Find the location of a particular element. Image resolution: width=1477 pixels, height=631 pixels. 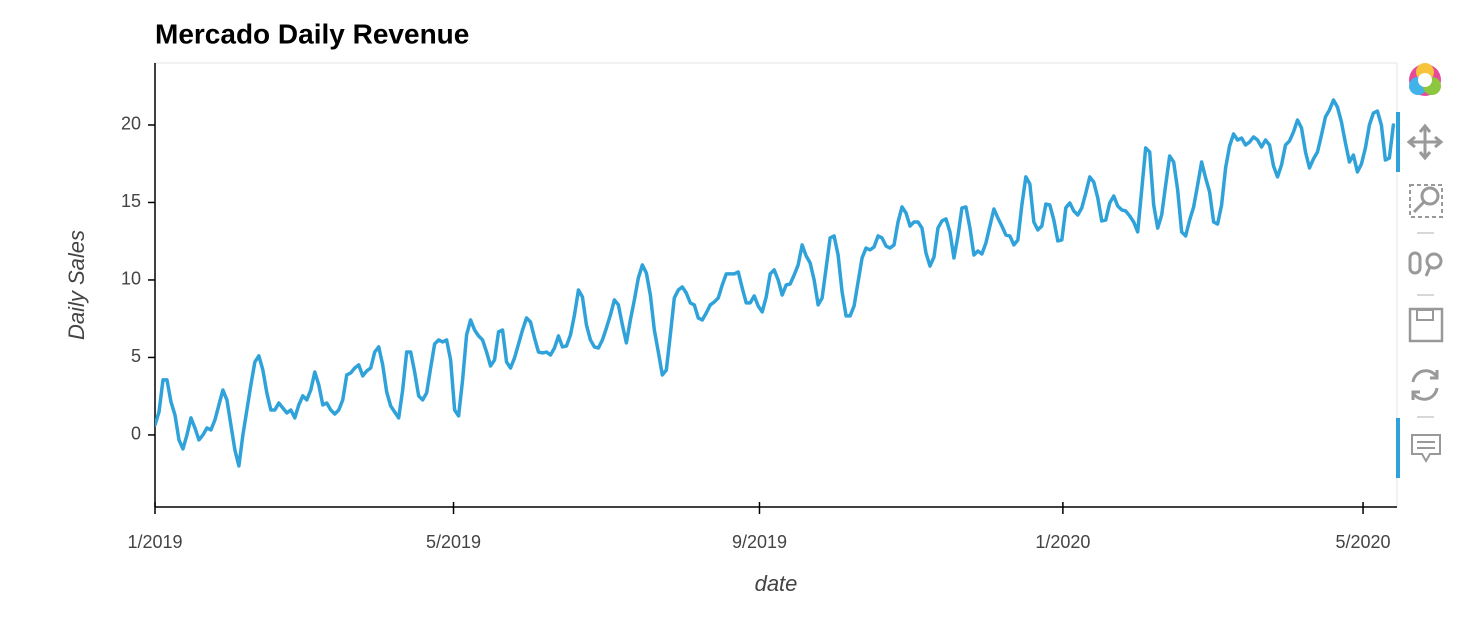

y-tick-label: 15 is located at coordinates (131, 201).